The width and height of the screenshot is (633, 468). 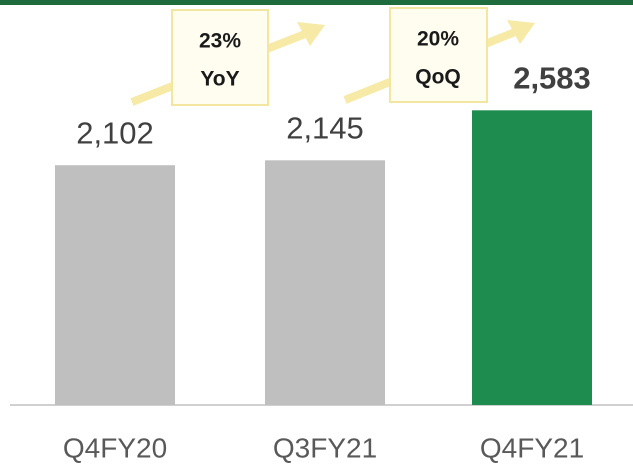 What do you see at coordinates (115, 132) in the screenshot?
I see `value-label: 2,102` at bounding box center [115, 132].